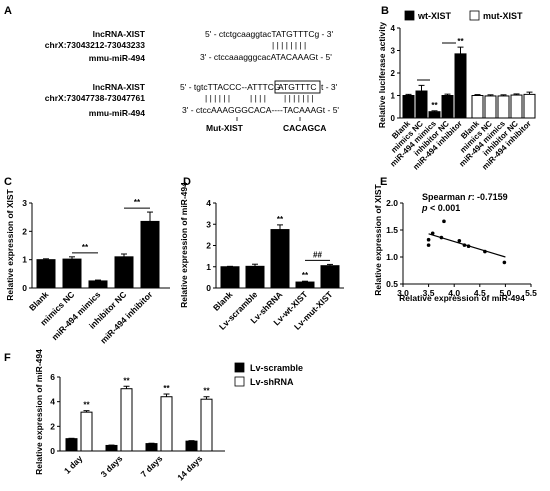 The height and width of the screenshot is (491, 550). Describe the element at coordinates (462, 298) in the screenshot. I see `e-xlabel: Relative expression of miR-494` at that location.